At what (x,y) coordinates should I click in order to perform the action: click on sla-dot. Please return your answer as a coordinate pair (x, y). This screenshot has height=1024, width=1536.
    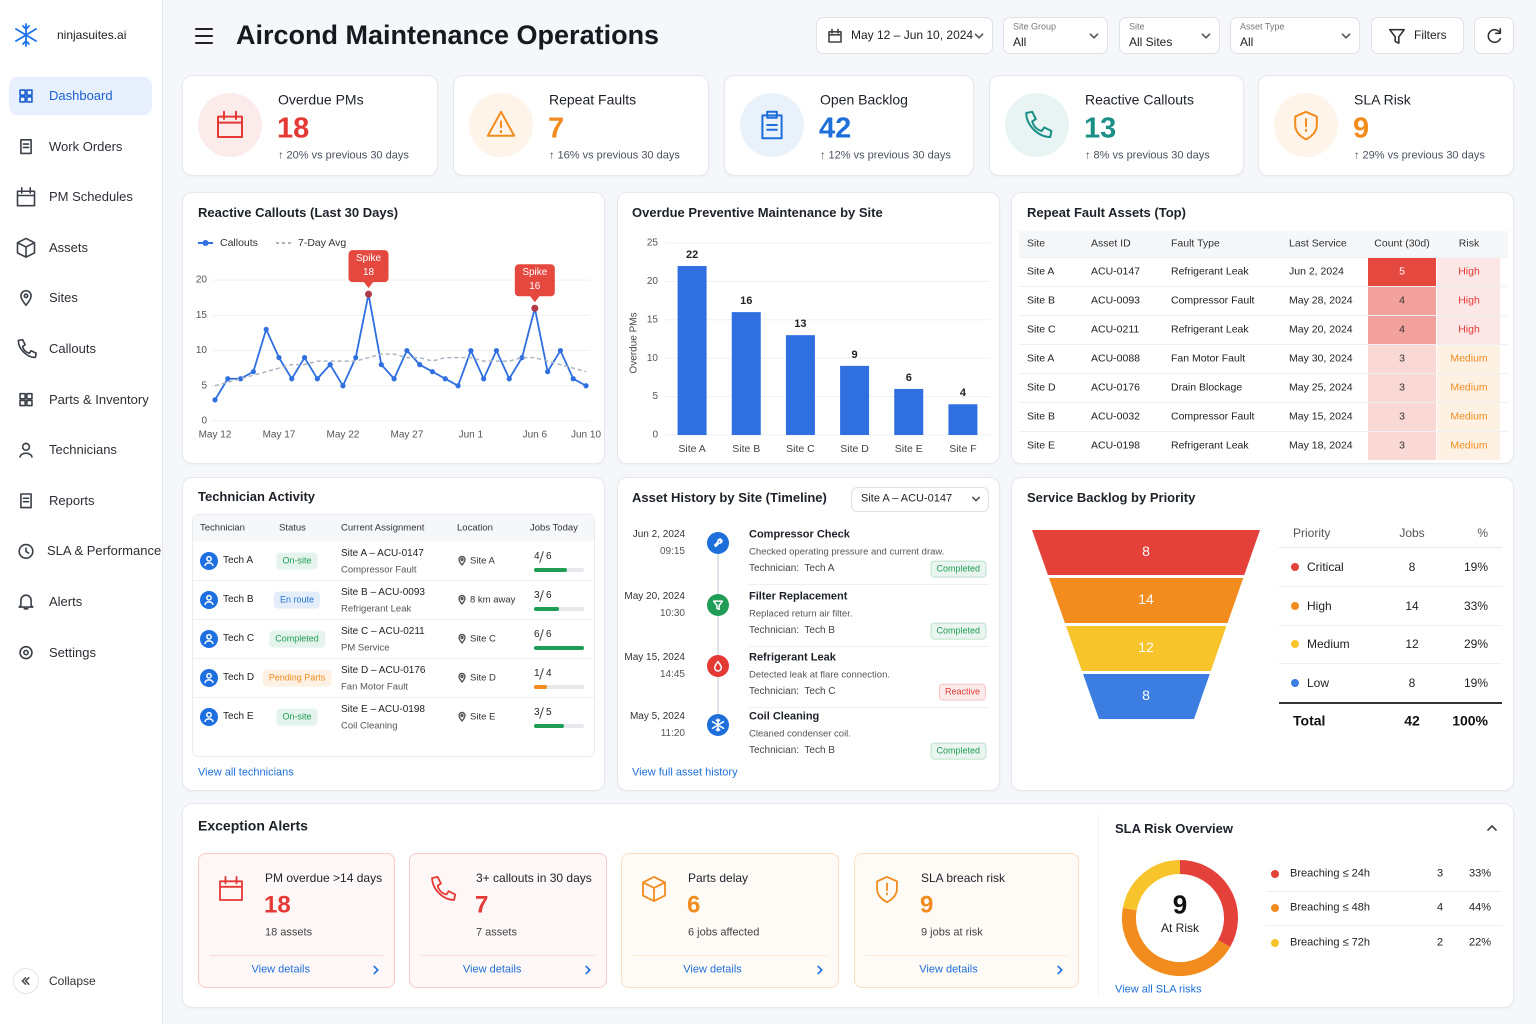
    Looking at the image, I should click on (1275, 943).